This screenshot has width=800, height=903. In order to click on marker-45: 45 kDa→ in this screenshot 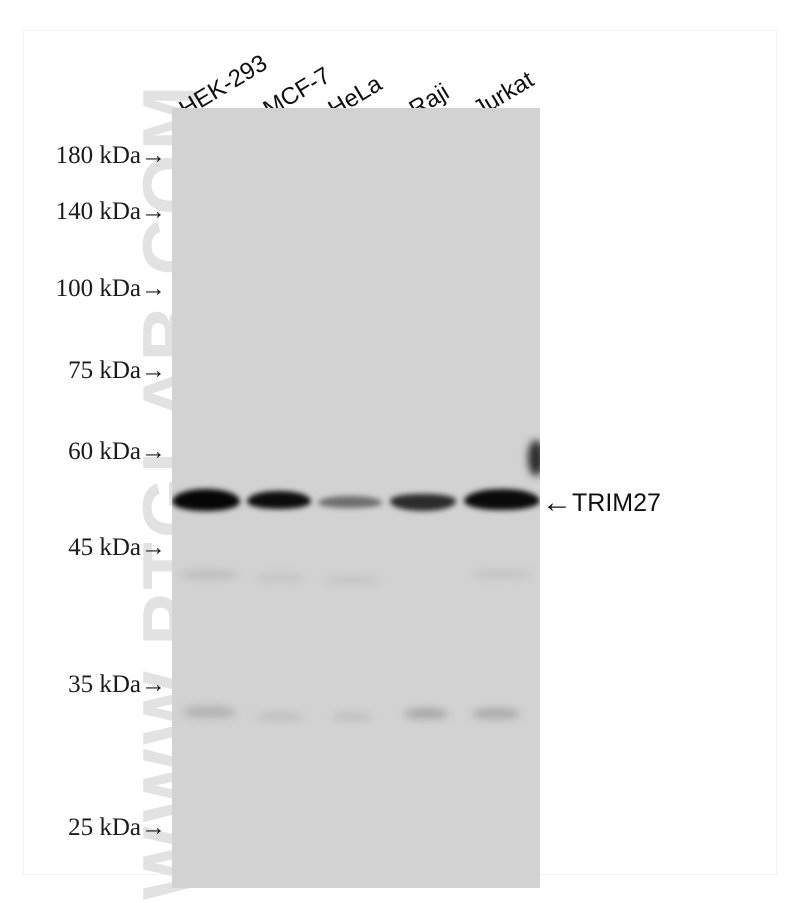, I will do `click(117, 547)`.